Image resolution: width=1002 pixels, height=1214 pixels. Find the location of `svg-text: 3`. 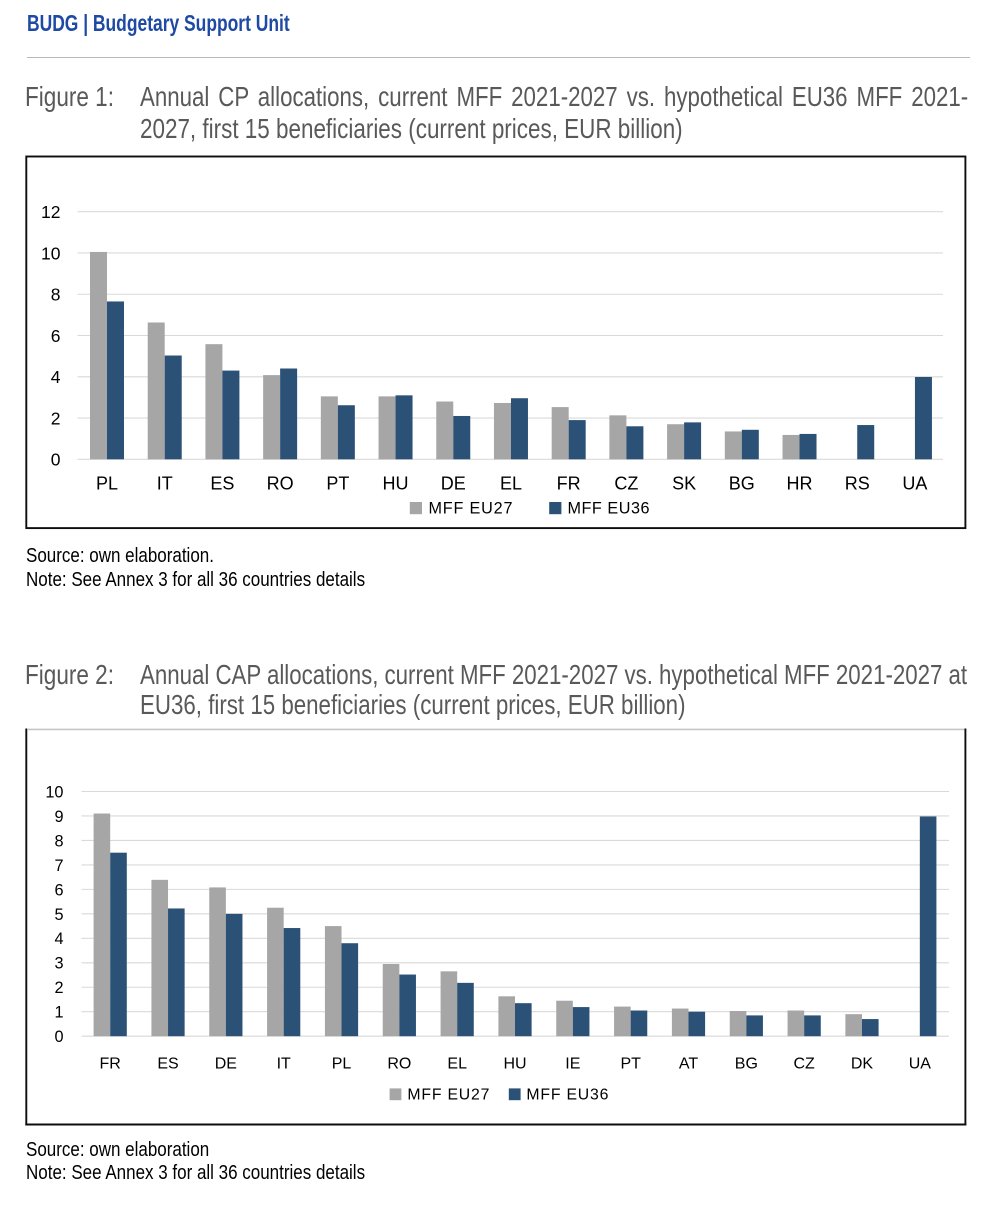

svg-text: 3 is located at coordinates (58, 964).